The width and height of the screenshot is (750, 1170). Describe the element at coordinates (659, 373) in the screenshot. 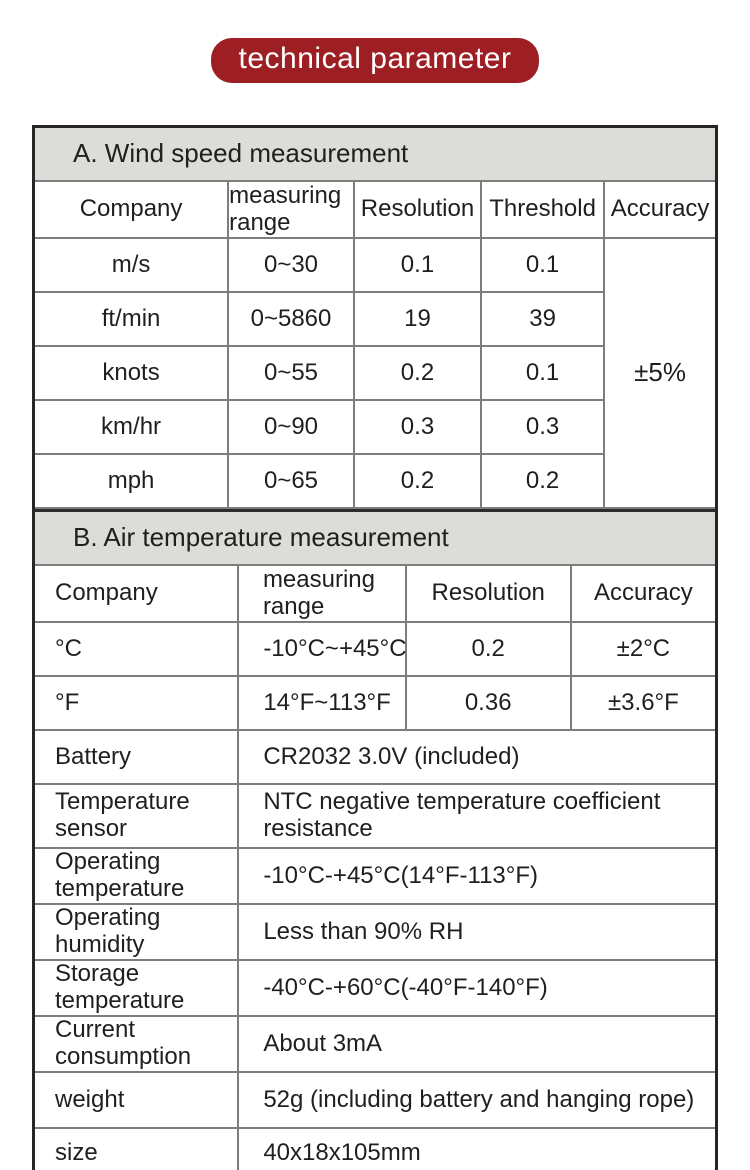

I see `cell-accuracy-merged: ±5%` at that location.